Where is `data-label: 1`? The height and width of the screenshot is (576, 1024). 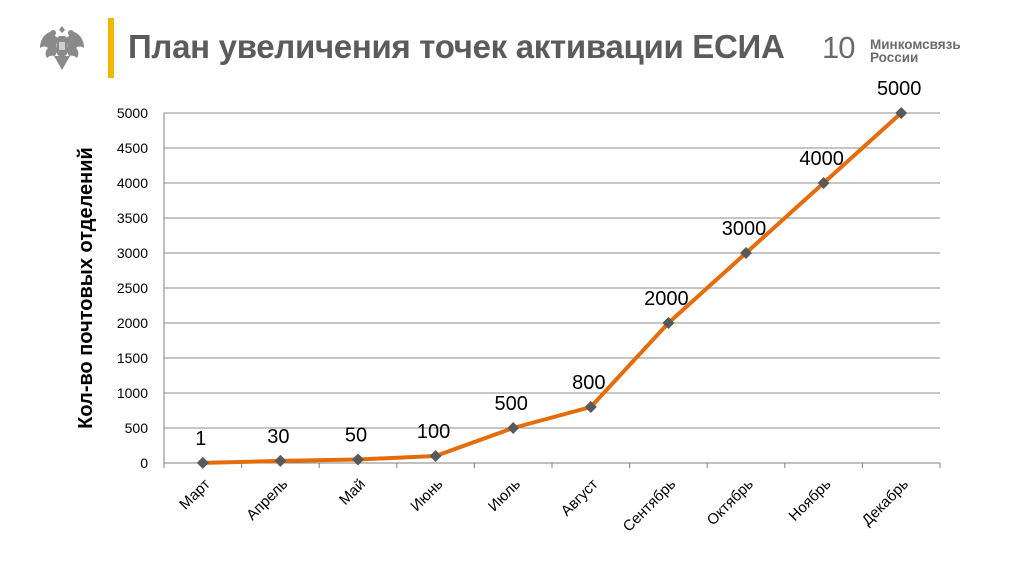 data-label: 1 is located at coordinates (200, 439).